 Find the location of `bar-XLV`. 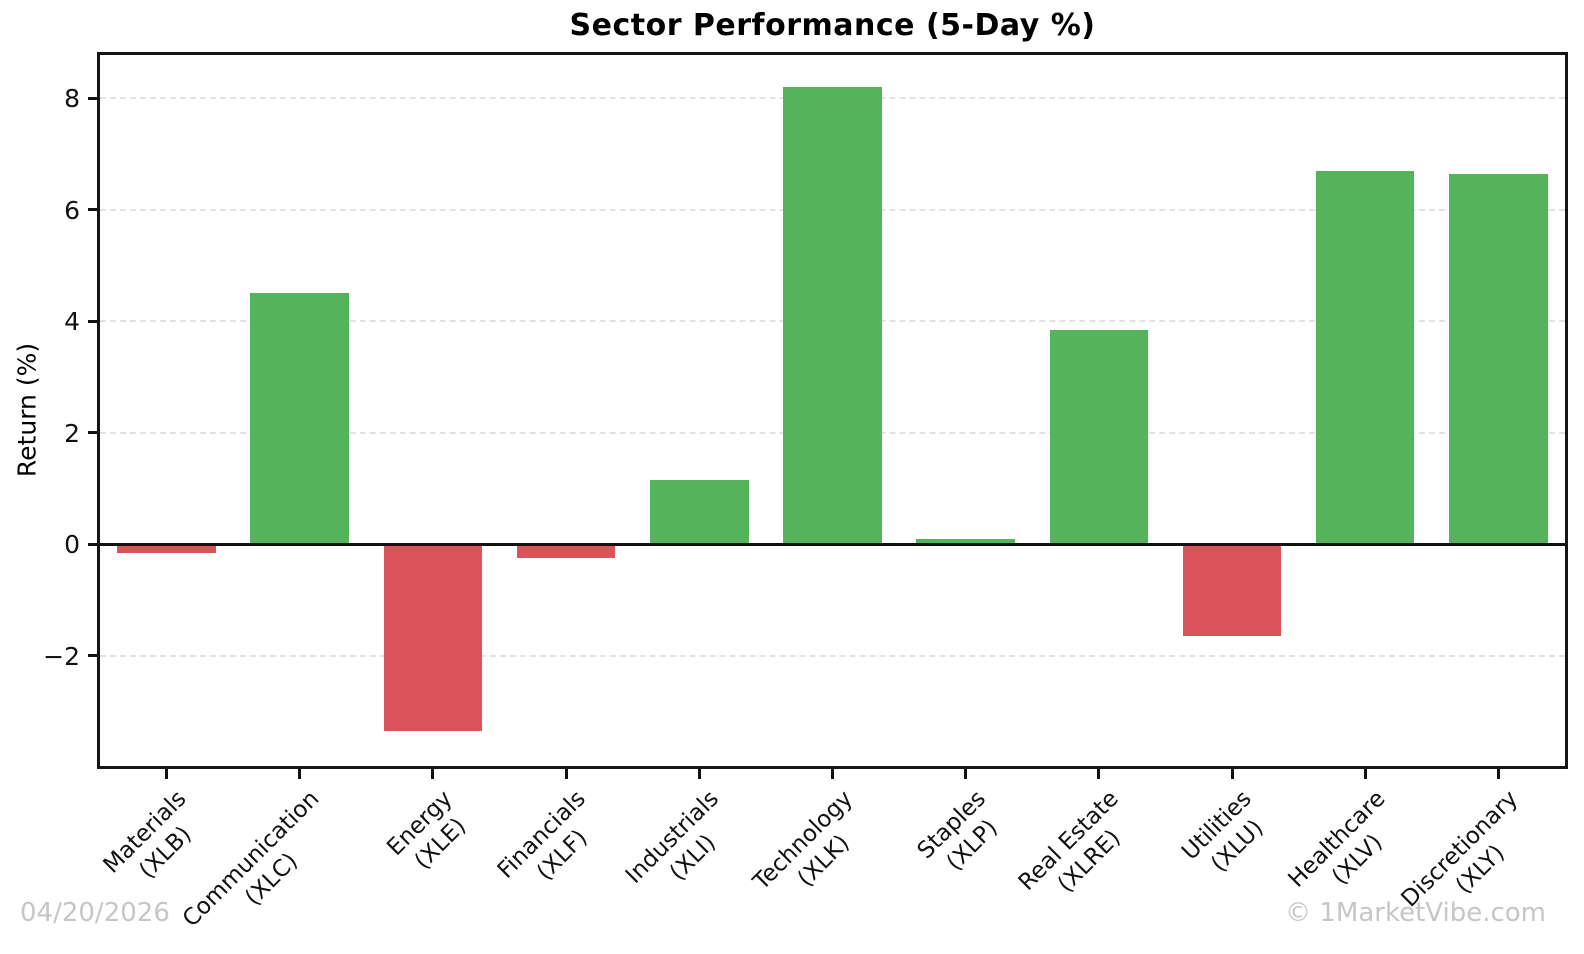

bar-XLV is located at coordinates (1365, 357).